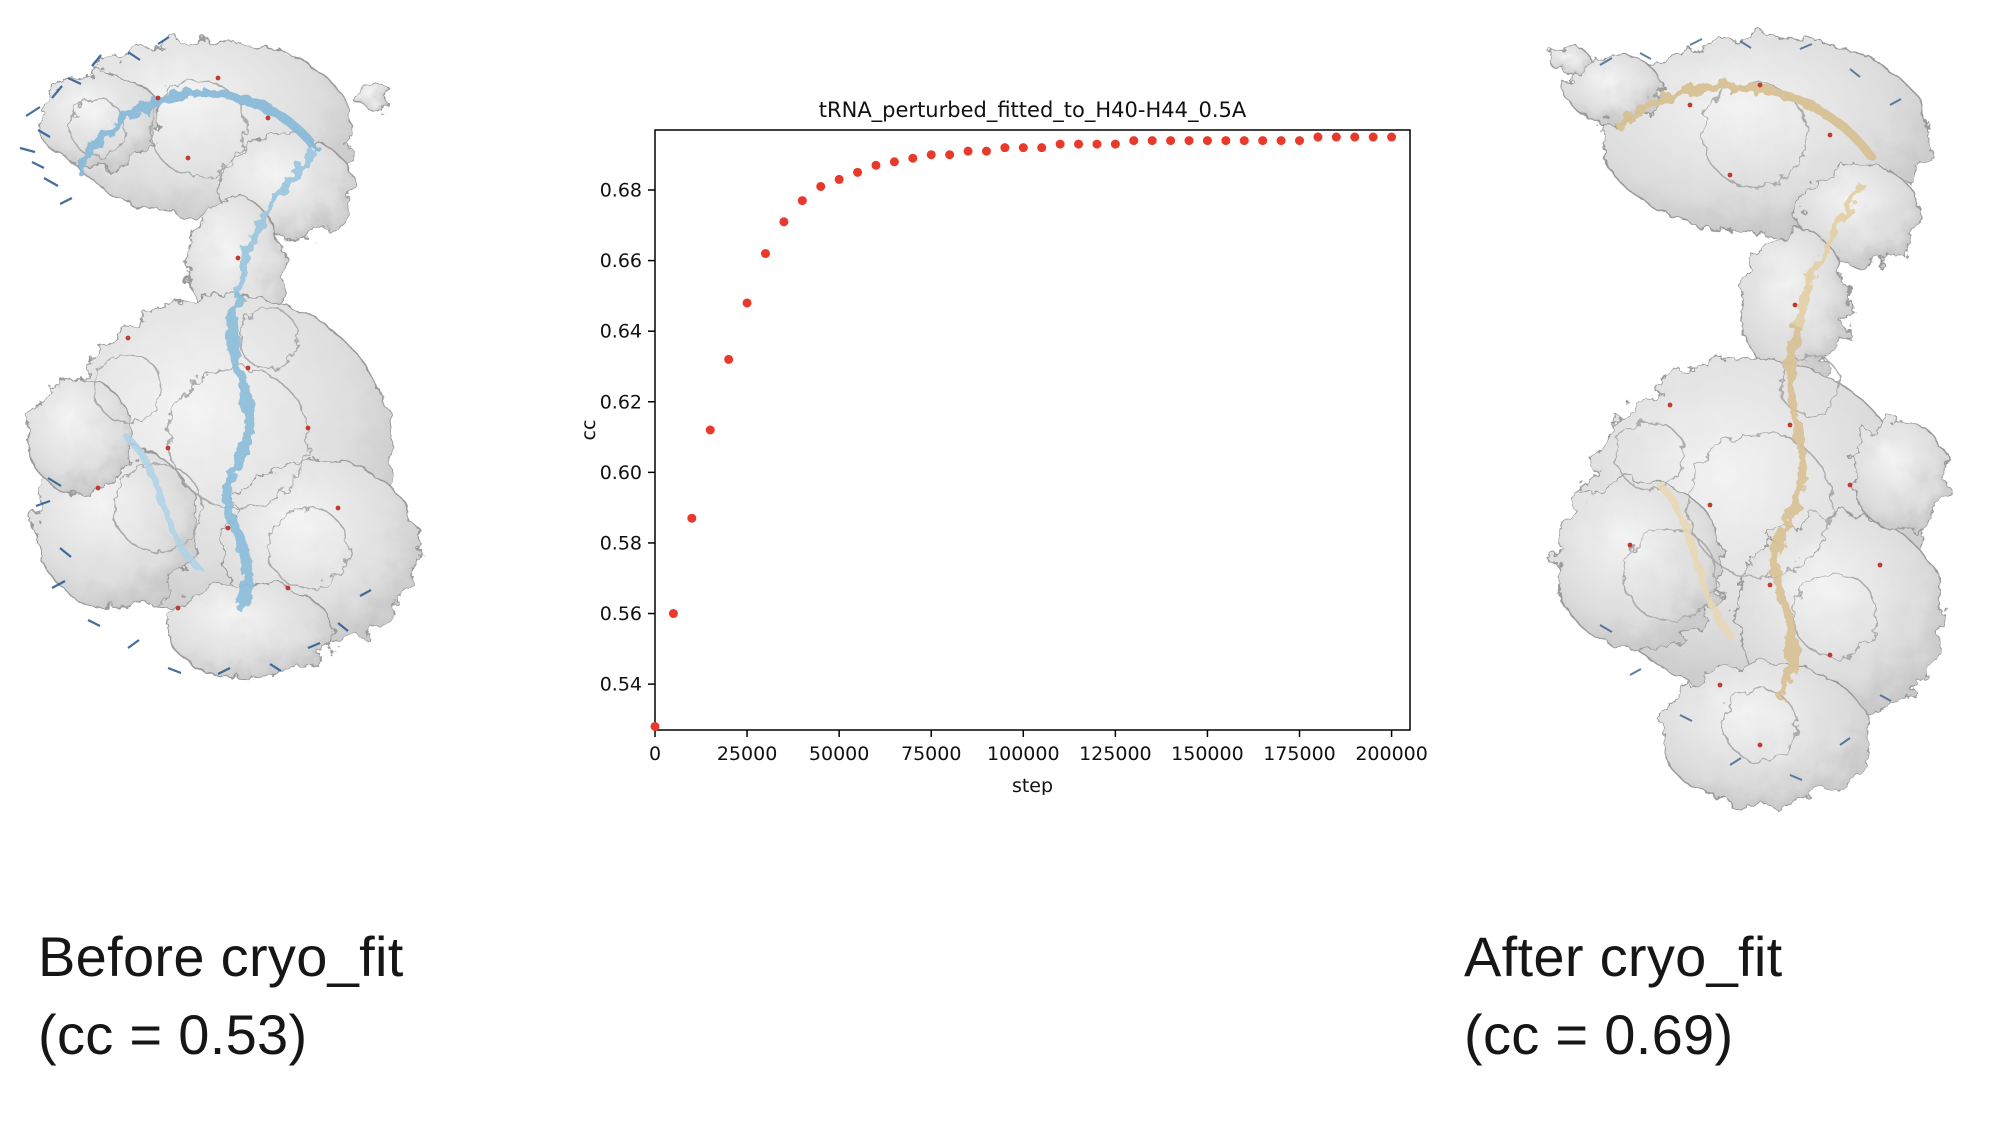  What do you see at coordinates (839, 754) in the screenshot?
I see `svg-text: 50000` at bounding box center [839, 754].